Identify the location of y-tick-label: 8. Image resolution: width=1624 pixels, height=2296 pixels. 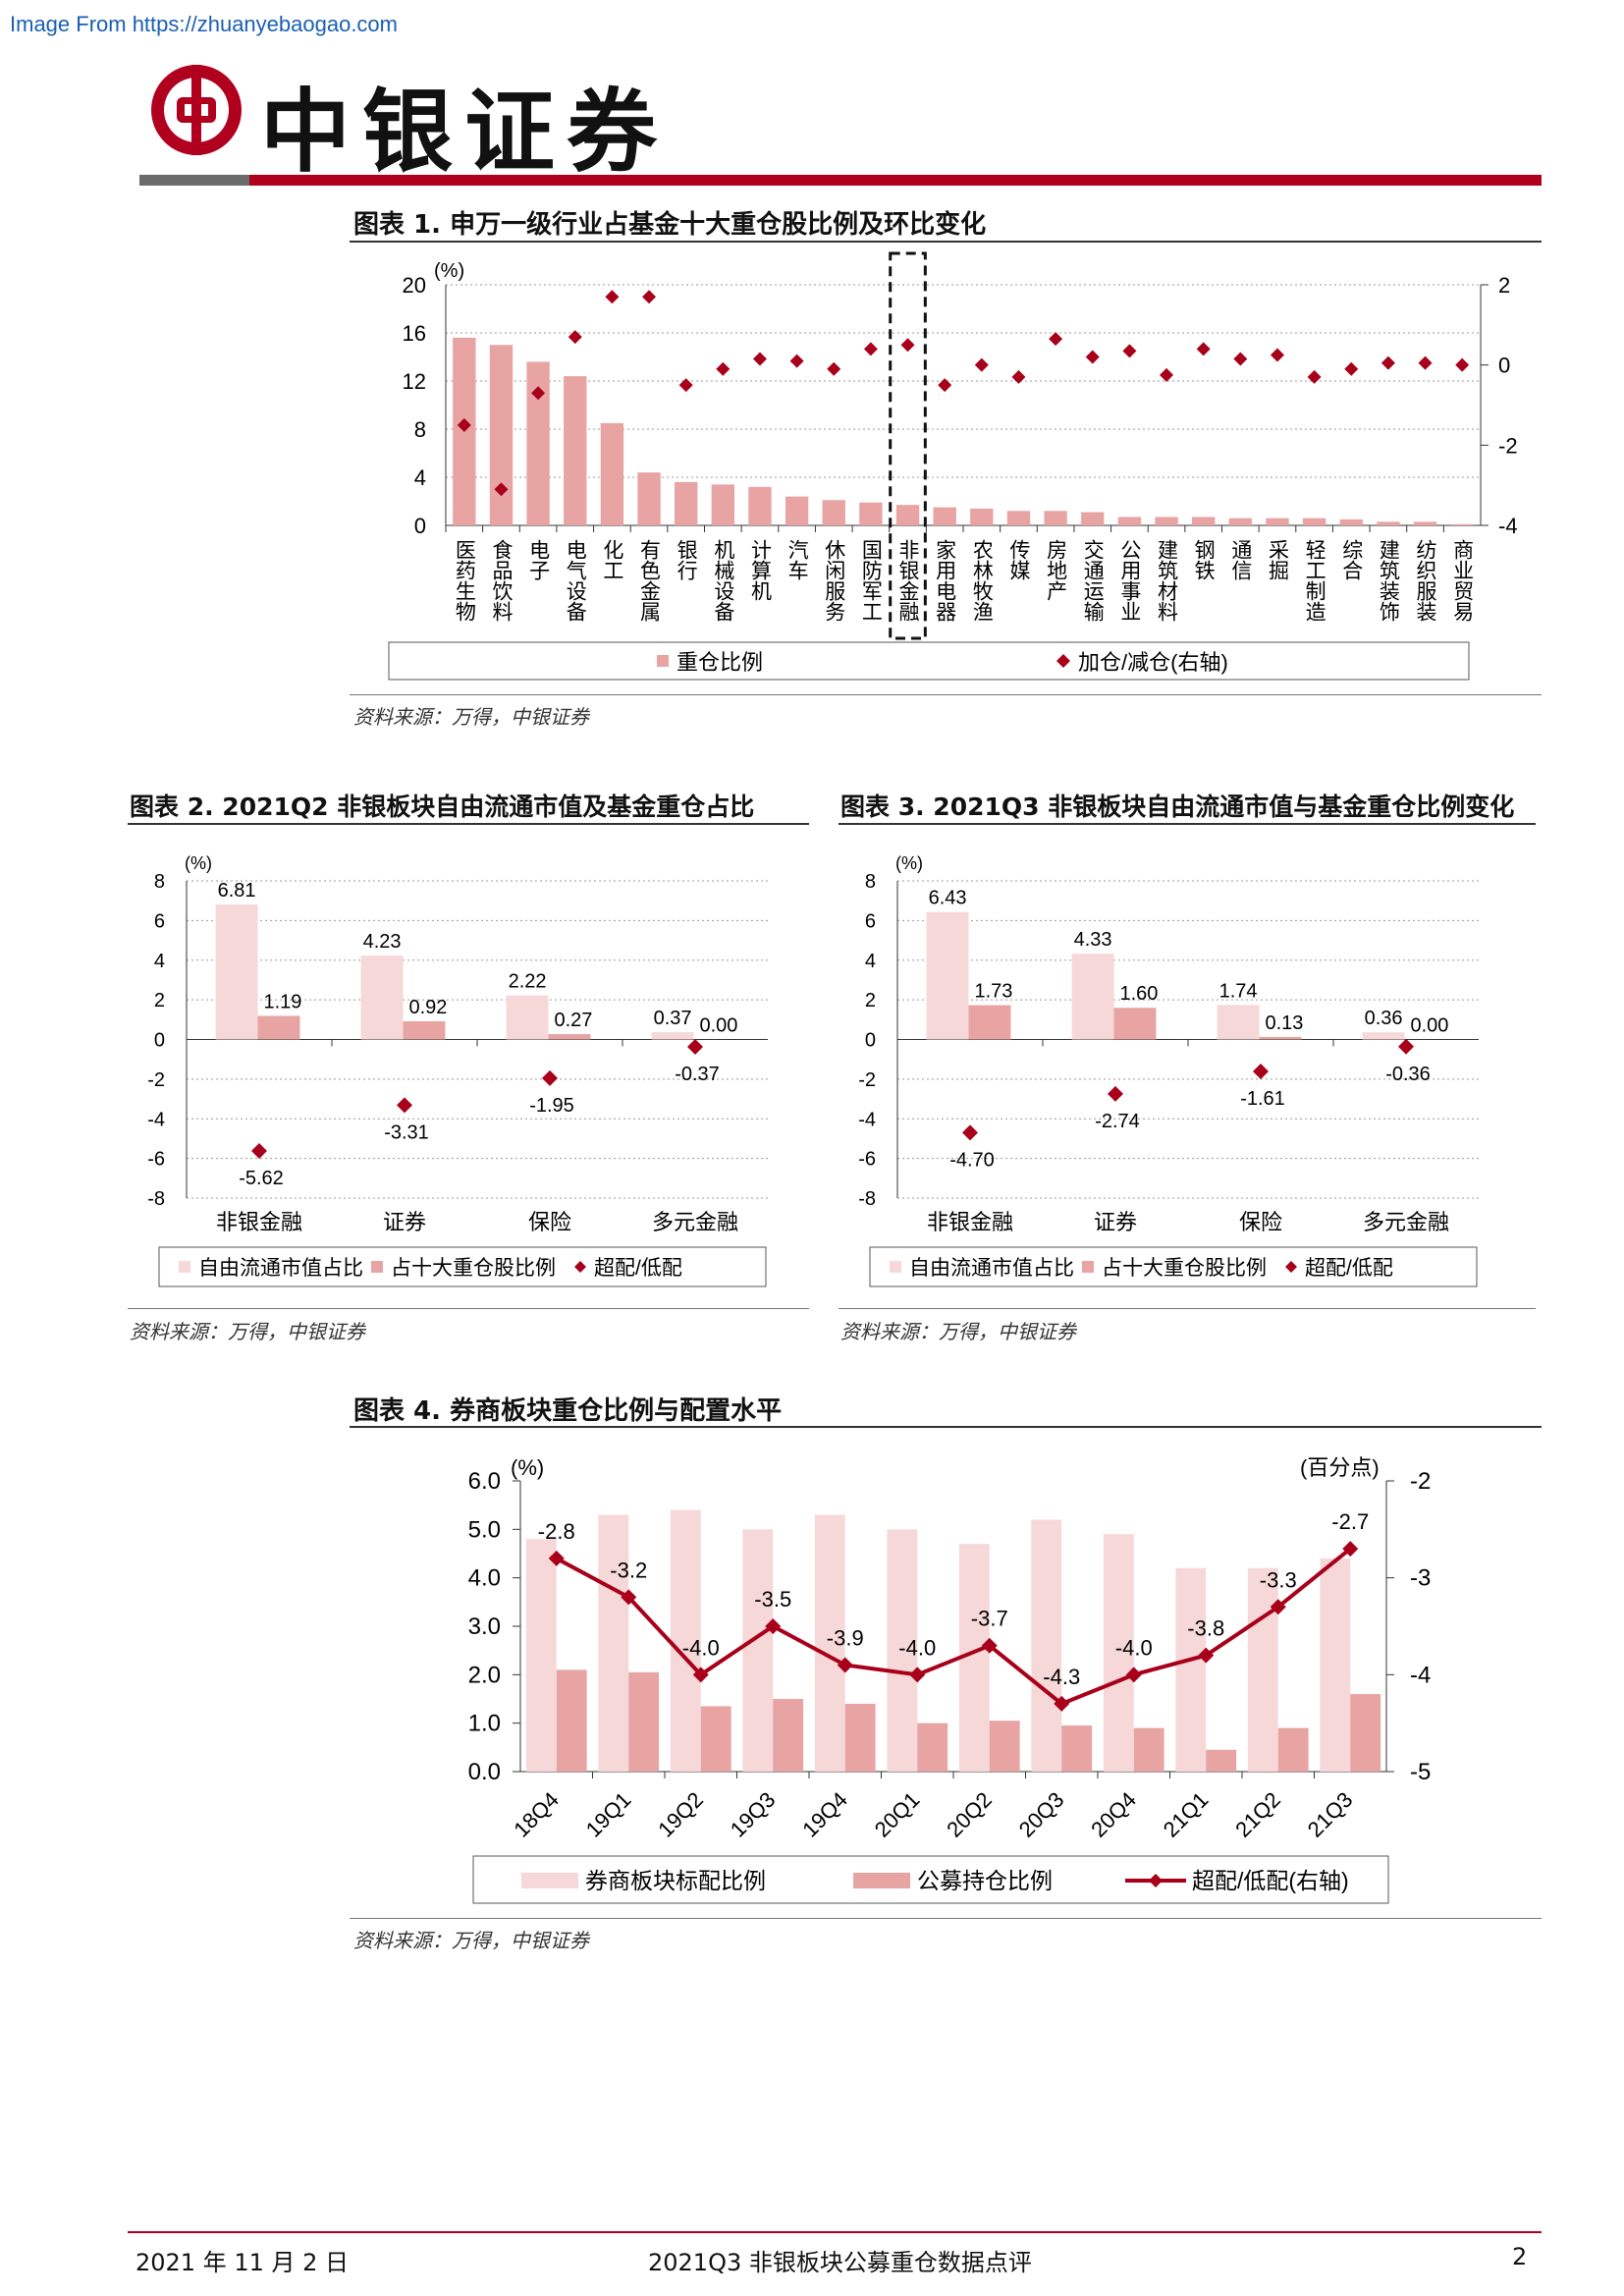
(870, 882).